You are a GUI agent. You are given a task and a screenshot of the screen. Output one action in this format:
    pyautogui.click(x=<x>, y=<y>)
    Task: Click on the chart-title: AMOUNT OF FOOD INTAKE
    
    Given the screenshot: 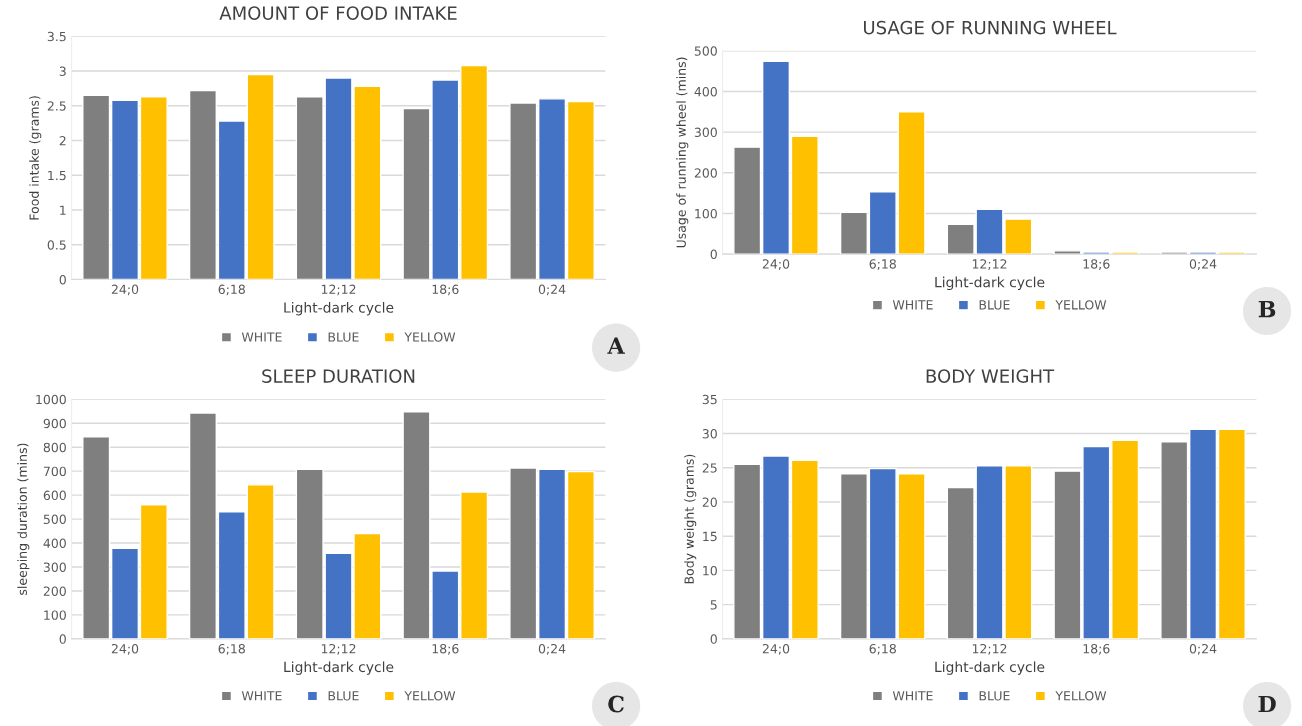 What is the action you would take?
    pyautogui.click(x=338, y=13)
    